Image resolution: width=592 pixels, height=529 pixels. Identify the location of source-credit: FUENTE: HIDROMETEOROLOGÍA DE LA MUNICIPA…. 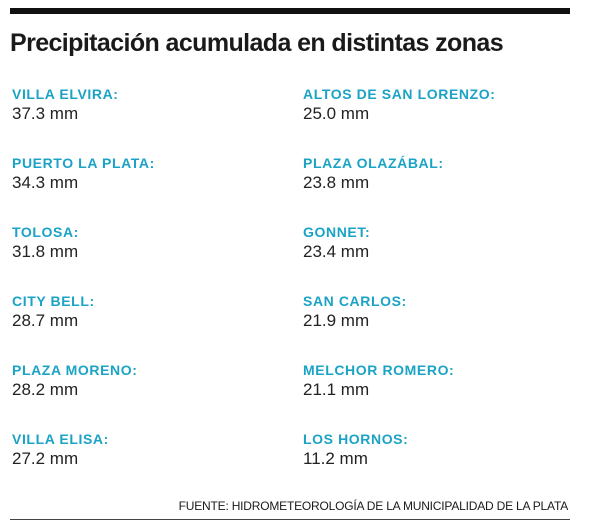
(373, 506).